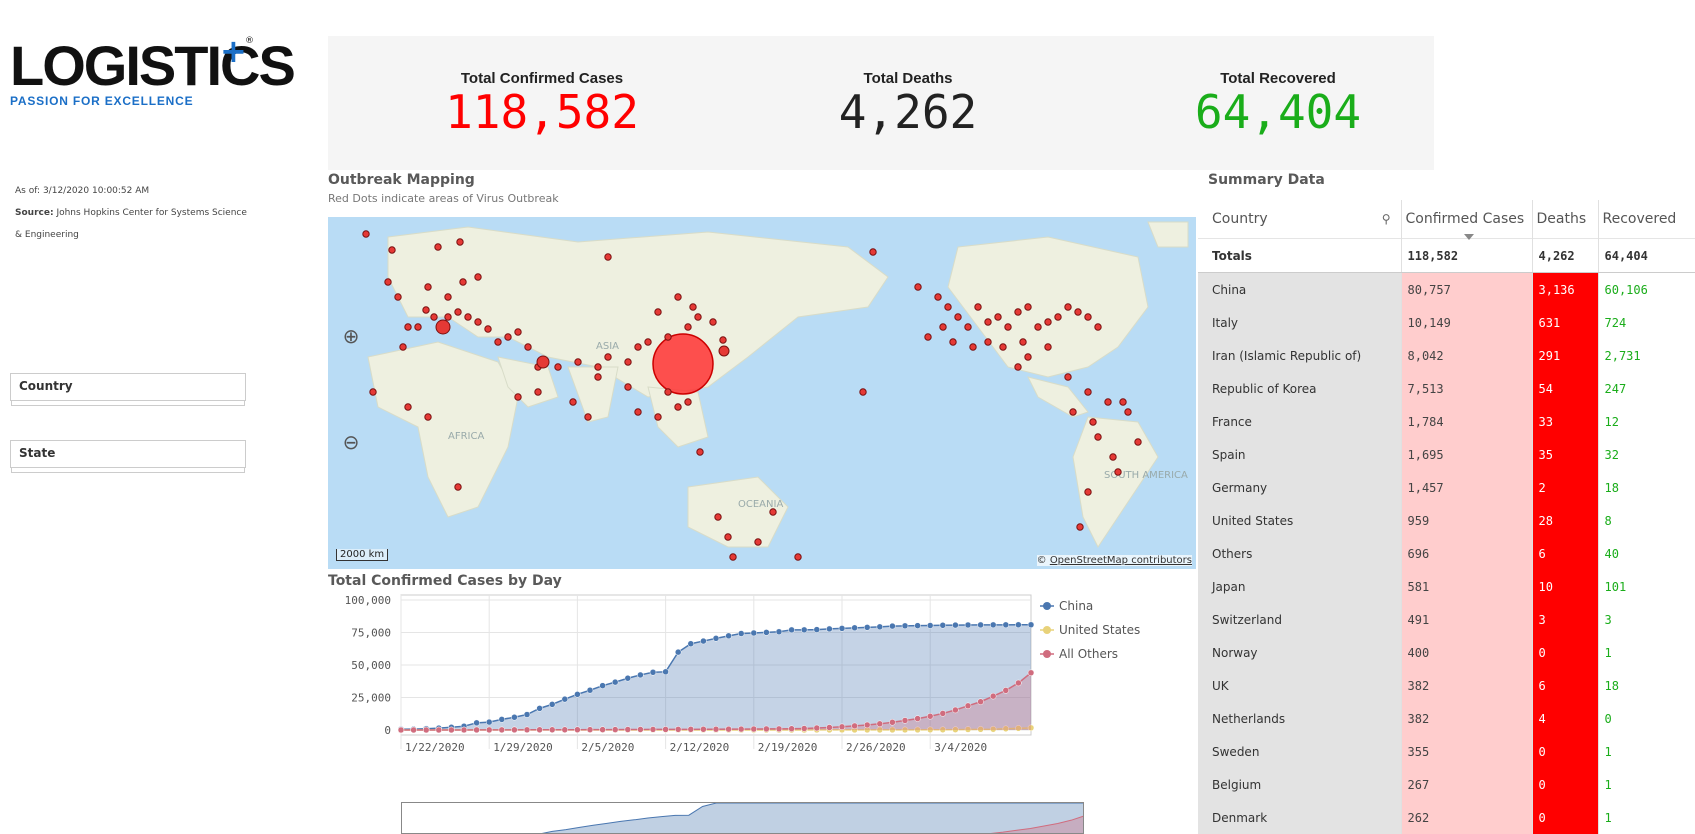  I want to click on table-row: Japan 581 10 101, so click(1446, 586).